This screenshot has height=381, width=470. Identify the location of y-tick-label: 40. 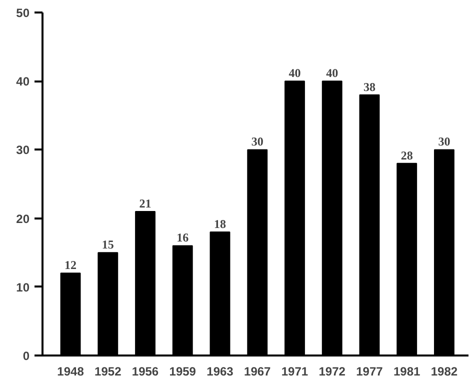
(23, 81).